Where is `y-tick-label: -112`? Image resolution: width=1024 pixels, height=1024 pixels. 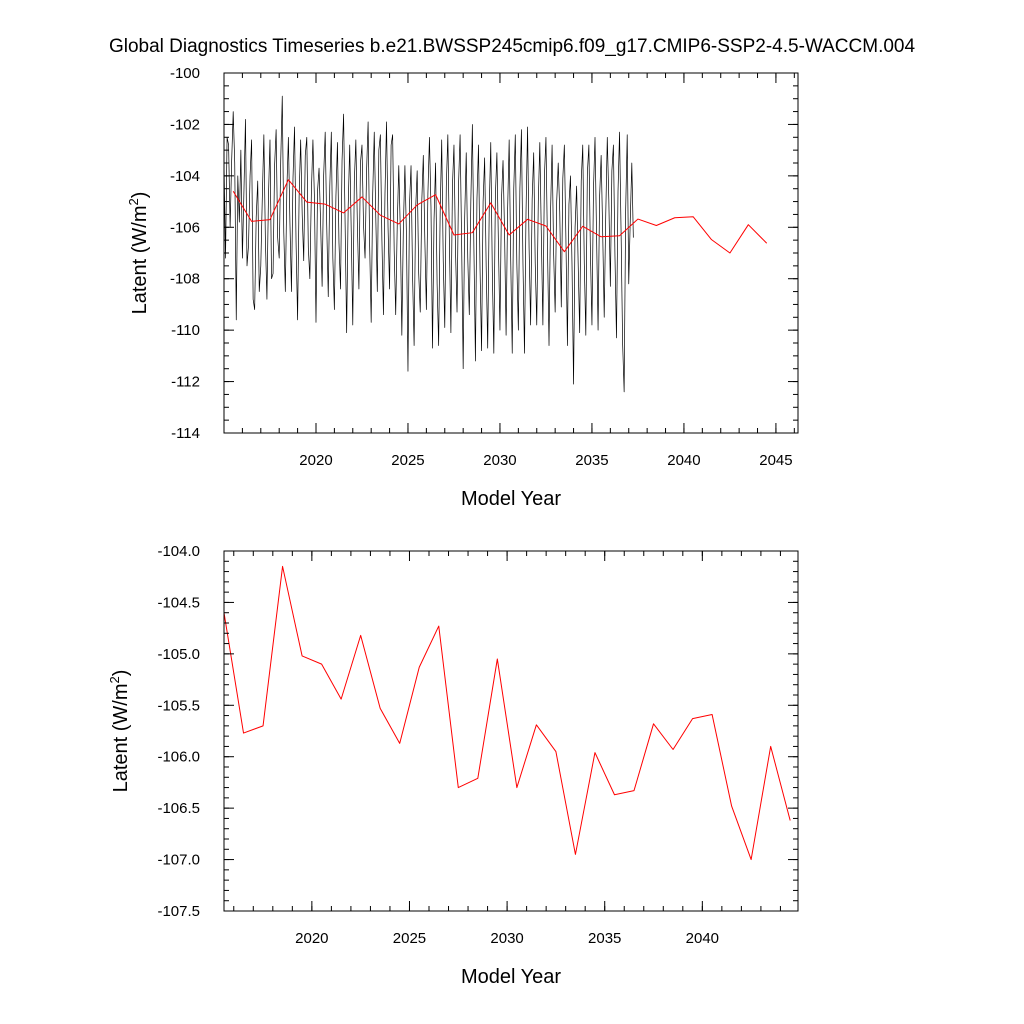
y-tick-label: -112 is located at coordinates (185, 382).